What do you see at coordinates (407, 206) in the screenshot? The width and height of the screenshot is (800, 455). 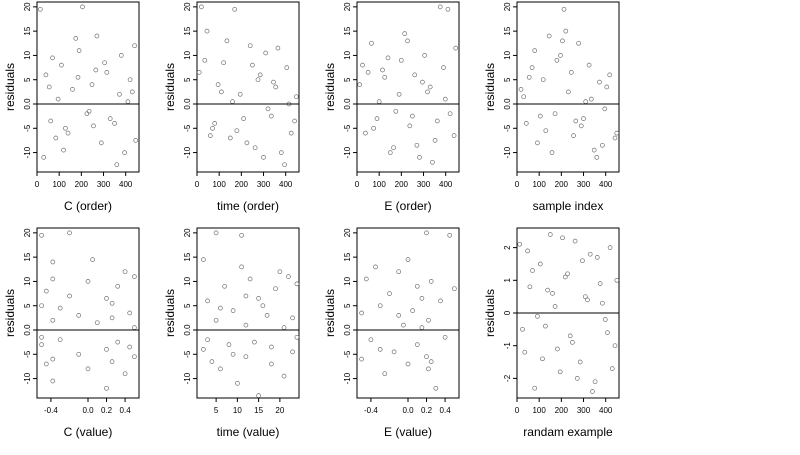 I see `x-axis-label: E (order)` at bounding box center [407, 206].